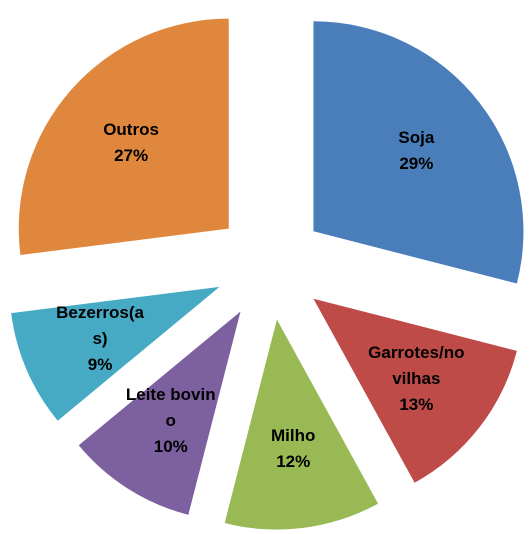  Describe the element at coordinates (100, 364) in the screenshot. I see `value-label: 9%` at that location.